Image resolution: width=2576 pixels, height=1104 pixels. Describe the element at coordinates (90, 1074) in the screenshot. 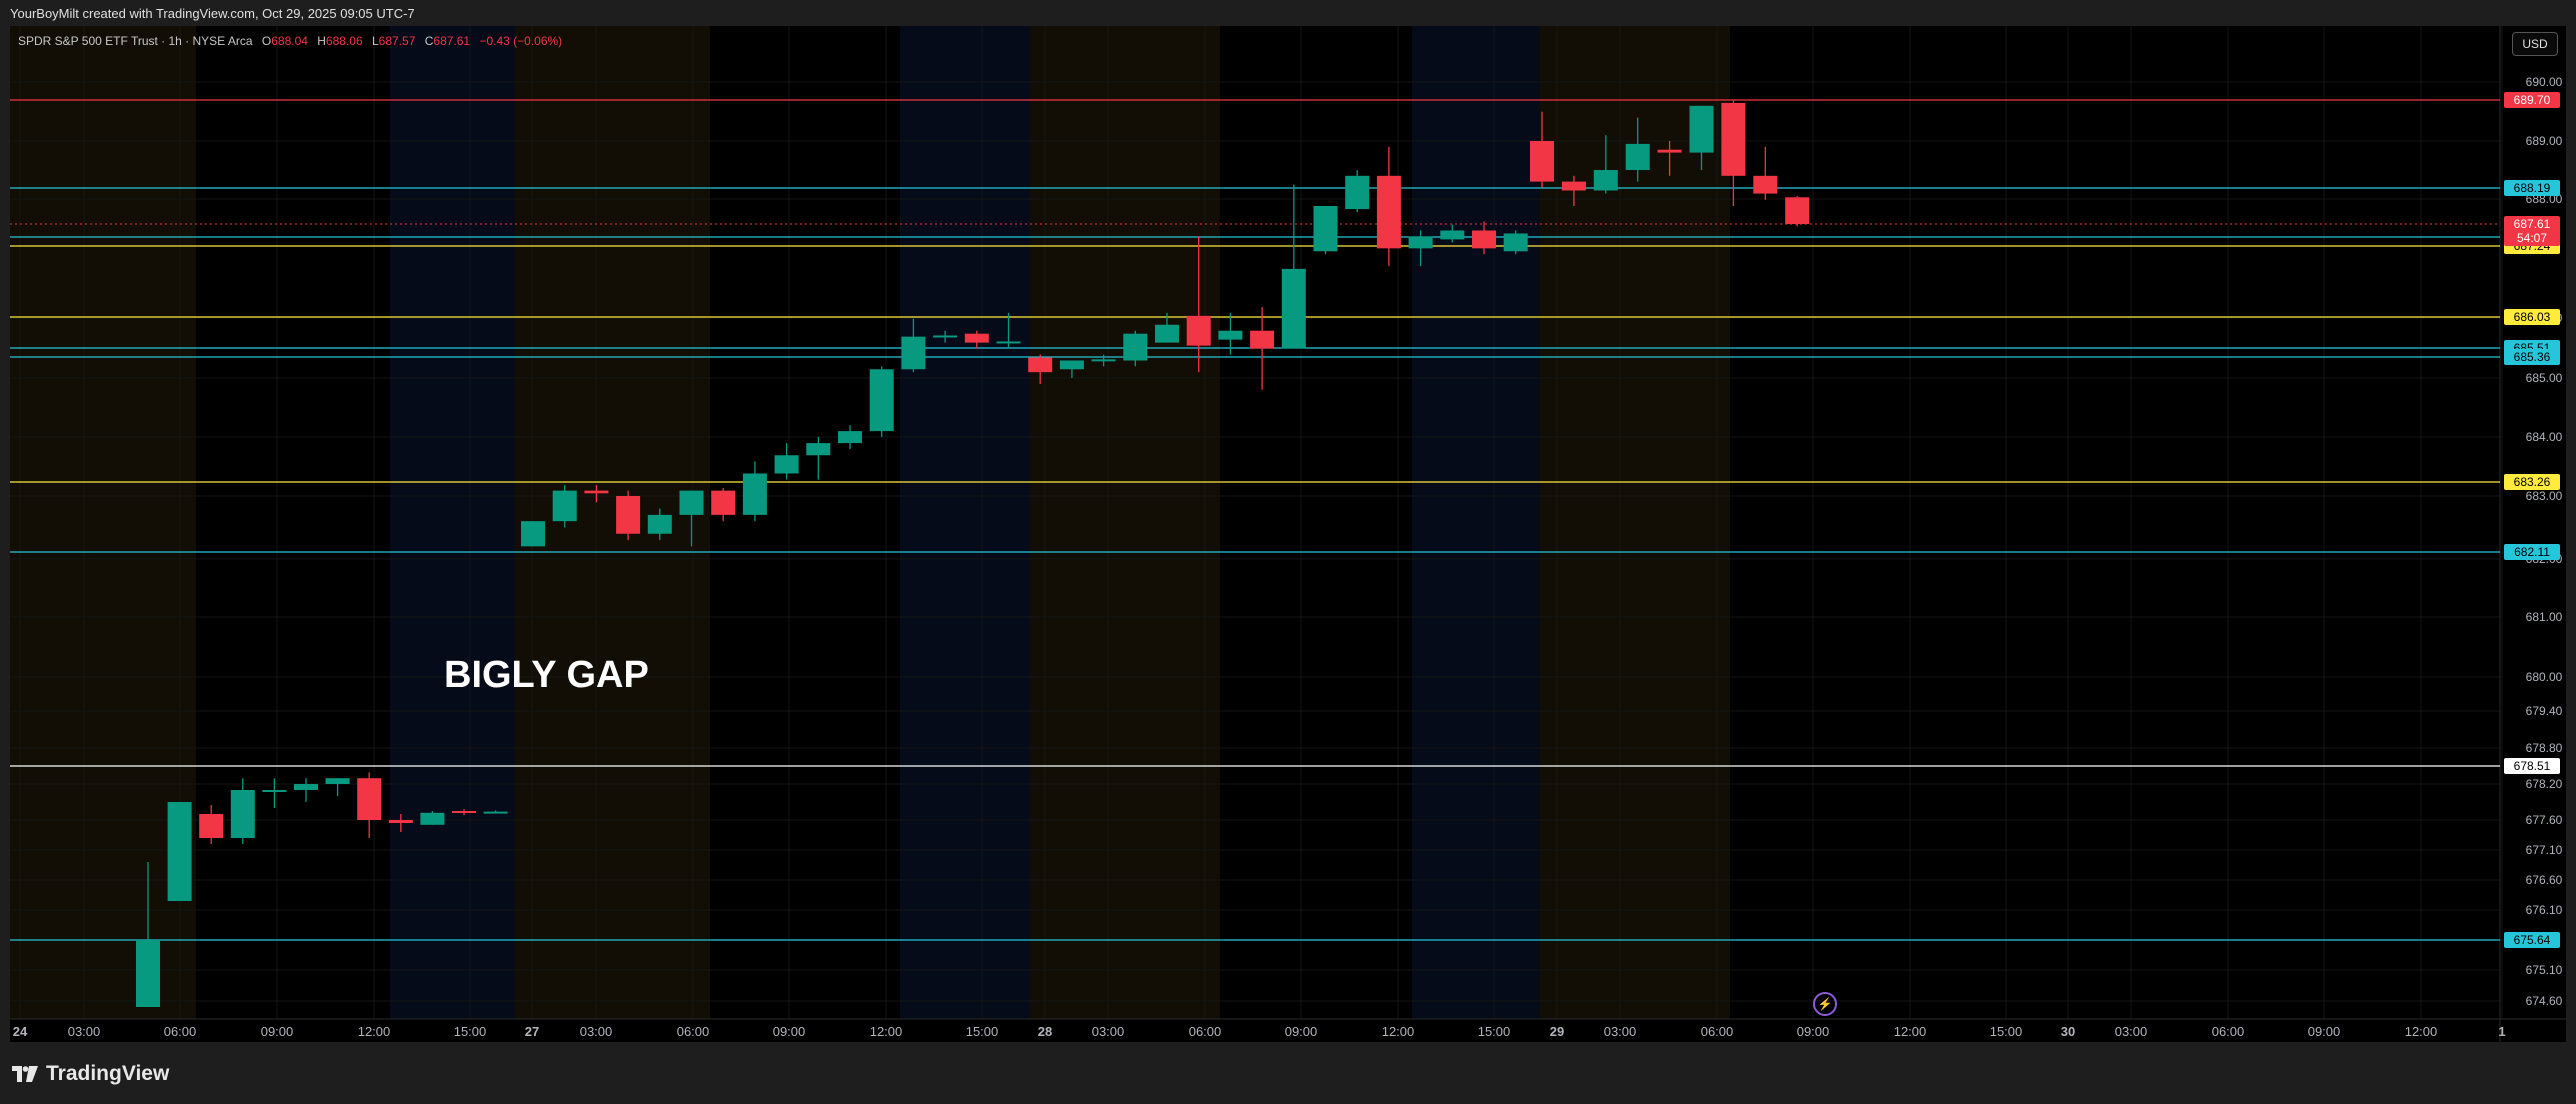

I see `tradingview-logo: TradingView` at that location.